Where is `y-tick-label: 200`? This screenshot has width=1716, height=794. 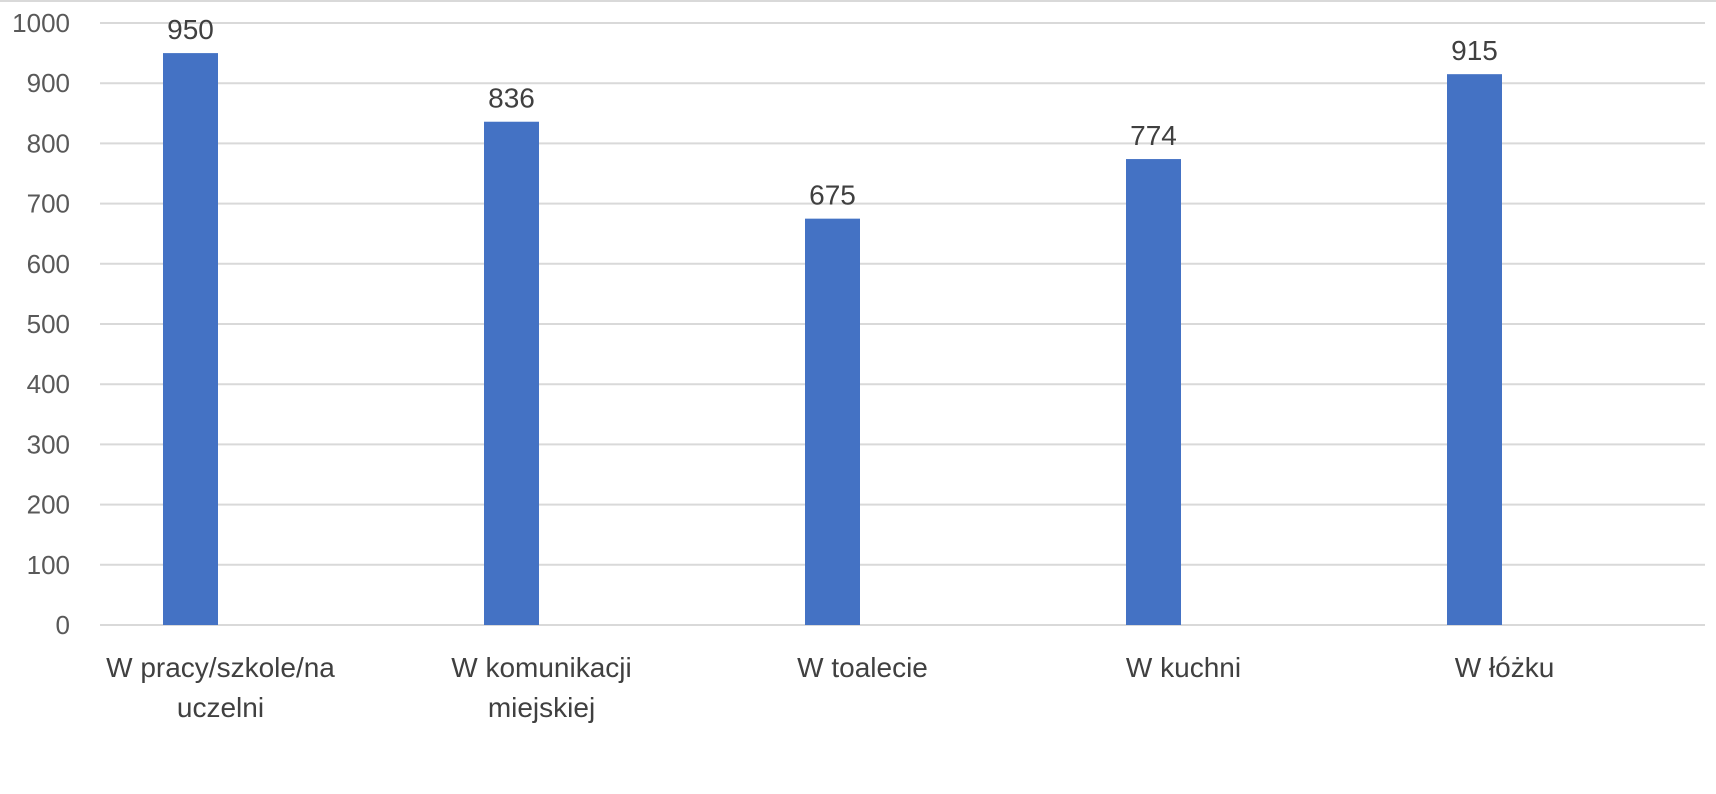
y-tick-label: 200 is located at coordinates (48, 505).